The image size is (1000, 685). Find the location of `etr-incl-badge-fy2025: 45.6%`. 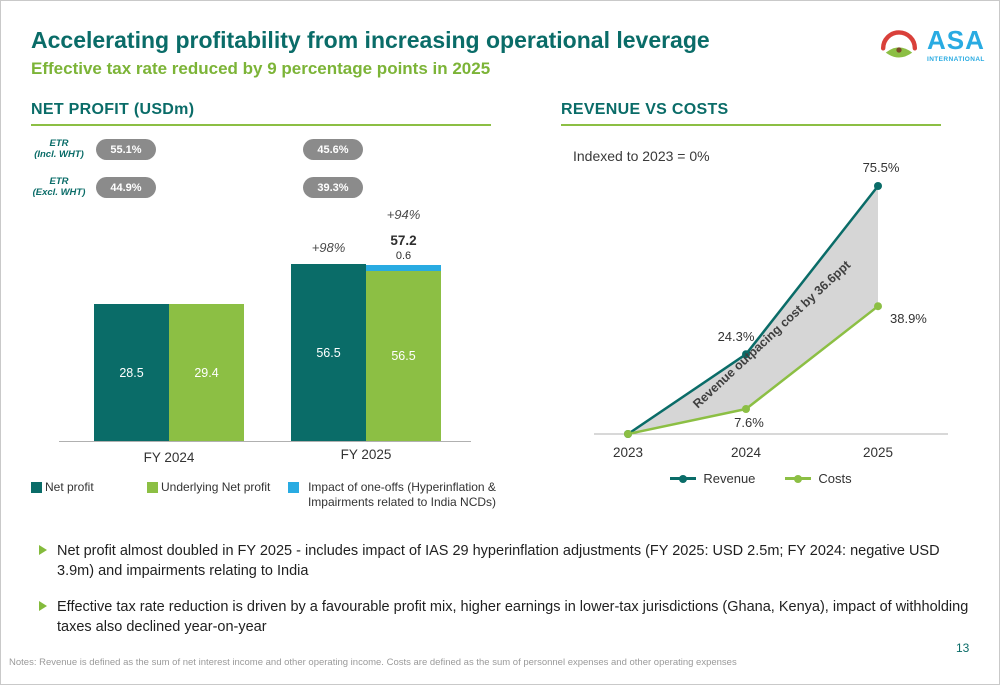

etr-incl-badge-fy2025: 45.6% is located at coordinates (333, 149).